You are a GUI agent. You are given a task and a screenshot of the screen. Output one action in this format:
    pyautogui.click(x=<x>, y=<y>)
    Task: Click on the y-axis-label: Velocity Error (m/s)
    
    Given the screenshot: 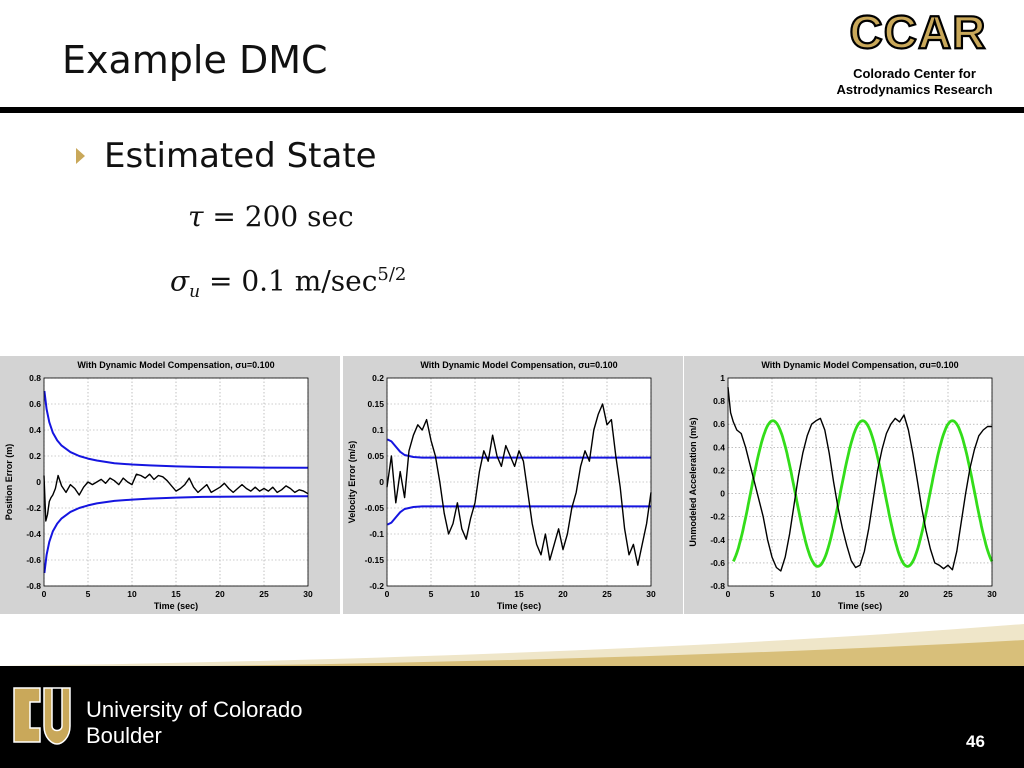 What is the action you would take?
    pyautogui.click(x=352, y=482)
    